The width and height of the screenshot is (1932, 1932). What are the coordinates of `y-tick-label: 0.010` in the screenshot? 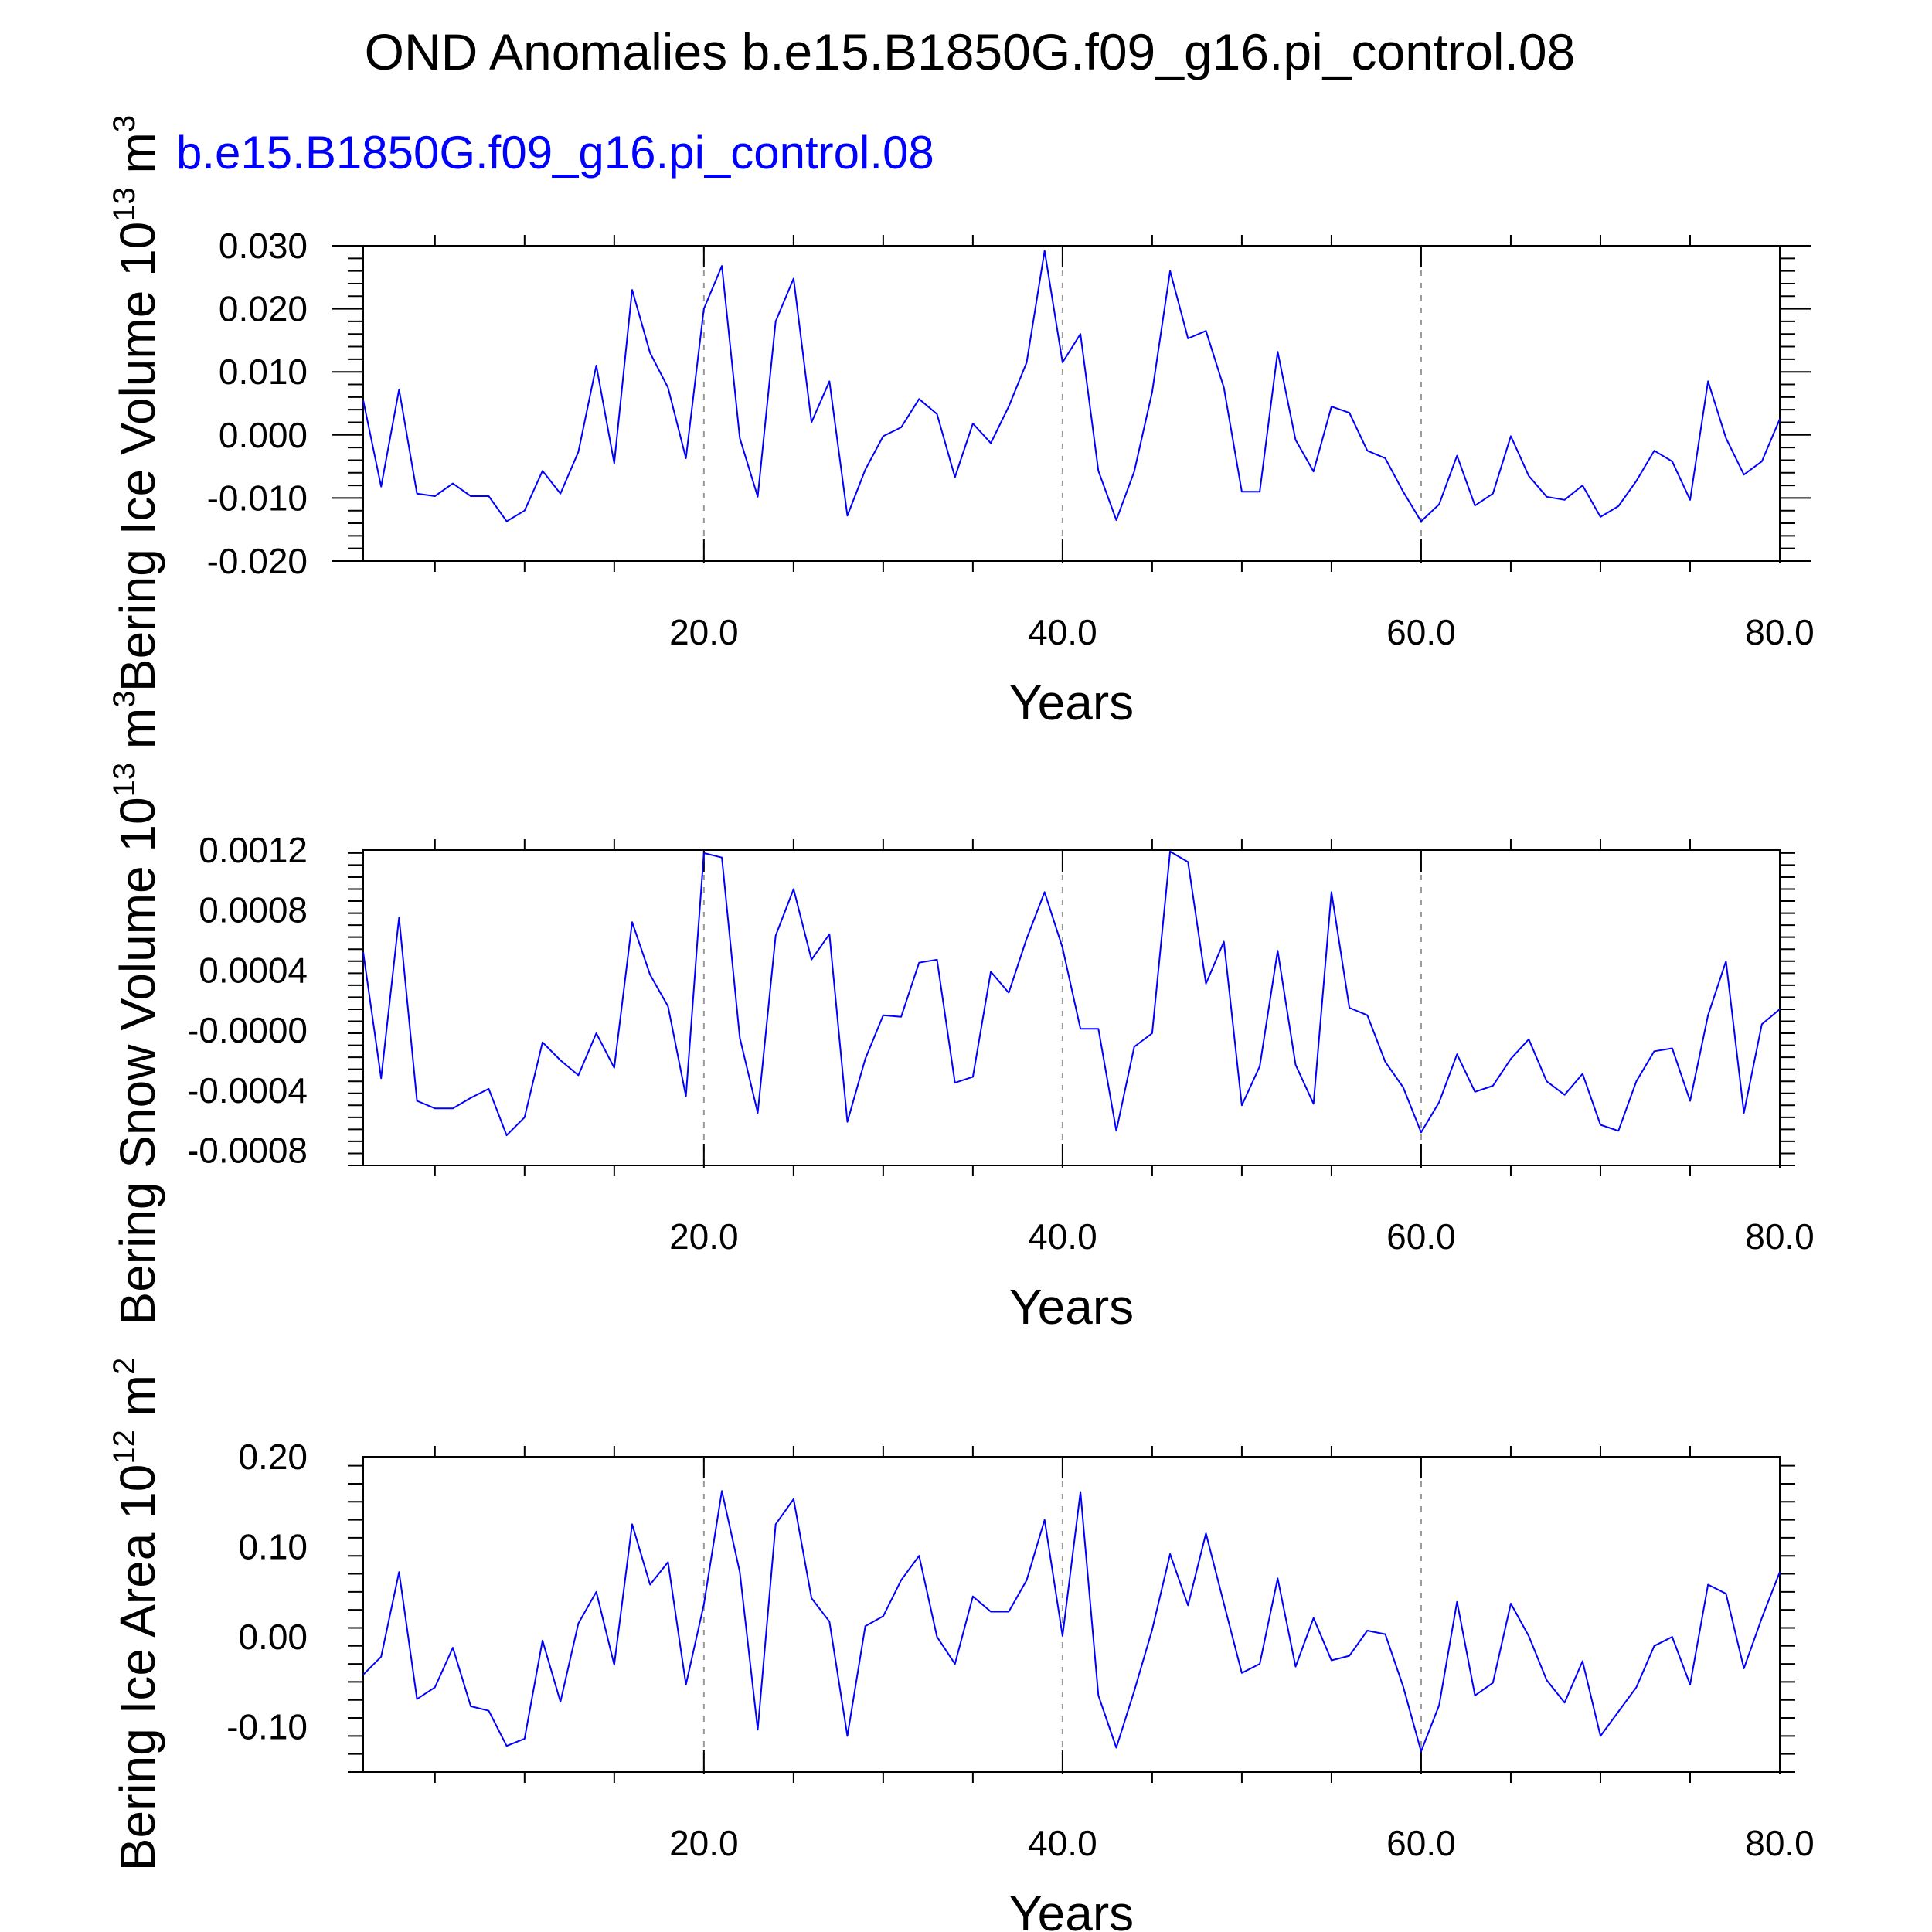 It's located at (264, 372).